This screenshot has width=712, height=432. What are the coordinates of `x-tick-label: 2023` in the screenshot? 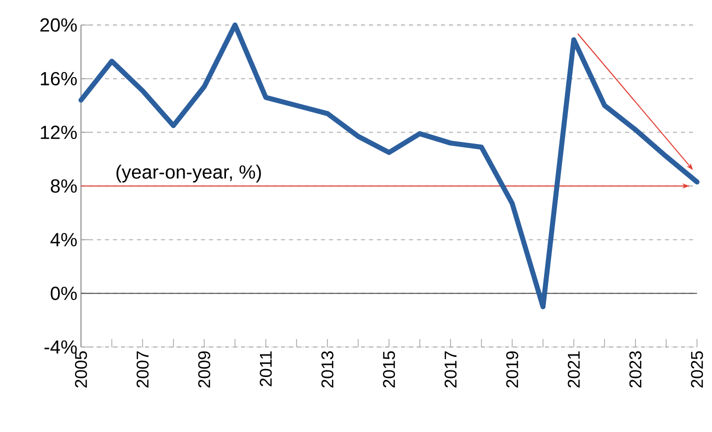 It's located at (635, 369).